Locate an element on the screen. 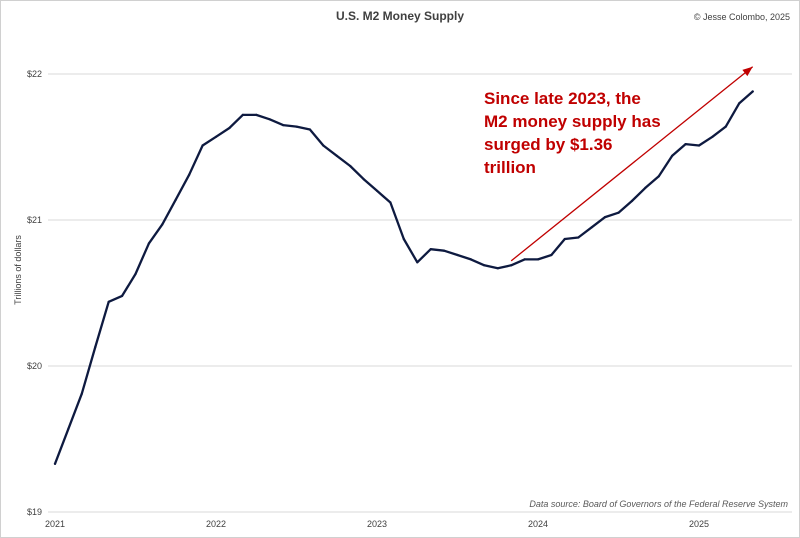  annotation-arrowhead is located at coordinates (747, 71).